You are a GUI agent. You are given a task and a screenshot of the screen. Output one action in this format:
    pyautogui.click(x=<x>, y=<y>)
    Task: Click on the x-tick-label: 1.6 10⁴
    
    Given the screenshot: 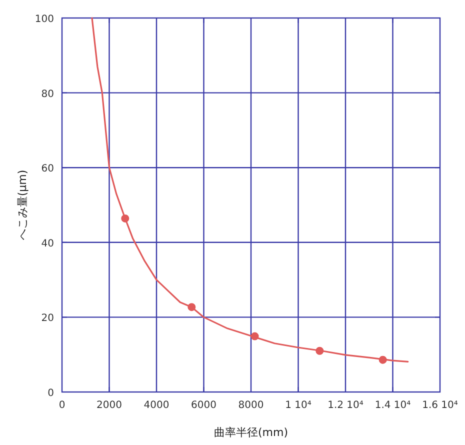 What is the action you would take?
    pyautogui.click(x=440, y=405)
    